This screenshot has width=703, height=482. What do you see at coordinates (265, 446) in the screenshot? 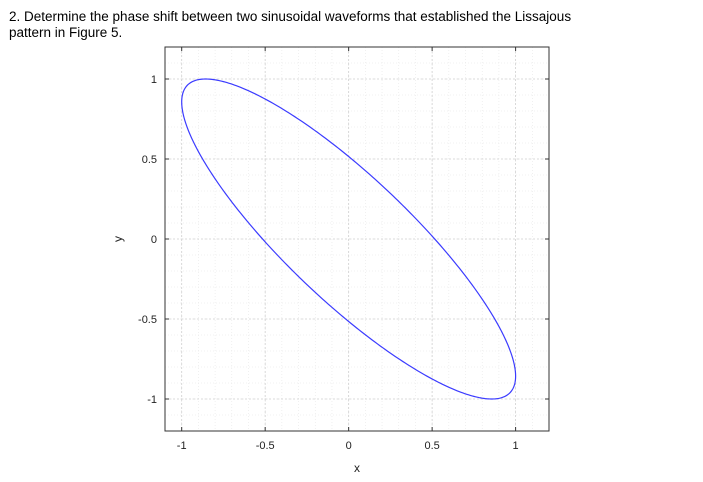
I see `x-tick-label: -0.5` at bounding box center [265, 446].